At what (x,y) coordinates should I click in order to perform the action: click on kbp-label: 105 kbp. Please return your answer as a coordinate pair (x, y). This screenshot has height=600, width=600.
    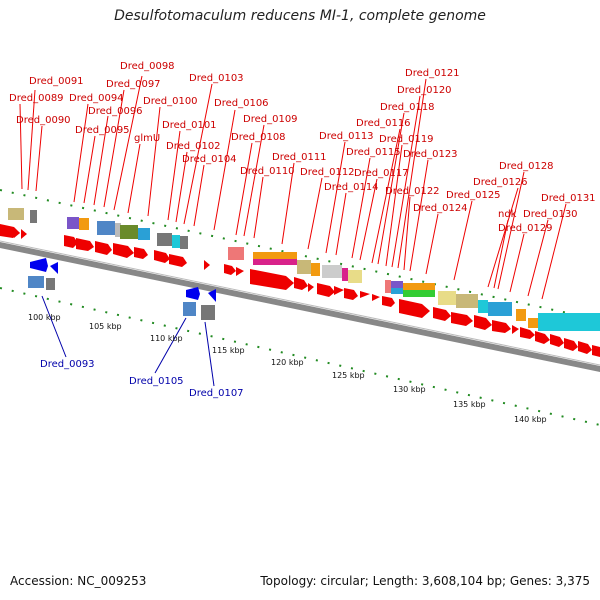
    Looking at the image, I should click on (105, 326).